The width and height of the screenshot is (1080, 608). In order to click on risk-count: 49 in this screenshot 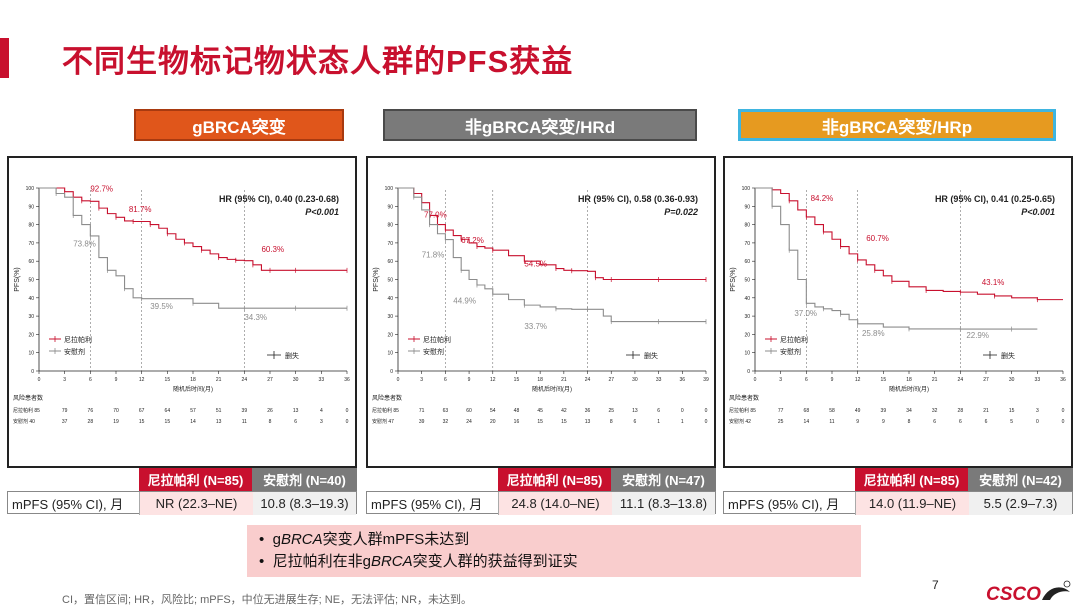, I will do `click(858, 411)`.